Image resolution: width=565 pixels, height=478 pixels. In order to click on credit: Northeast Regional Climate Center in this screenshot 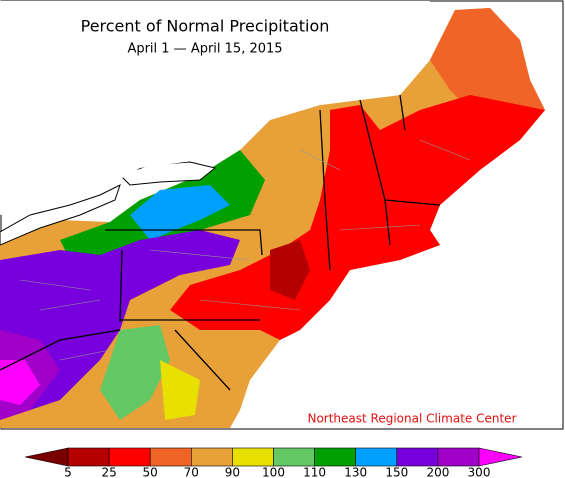, I will do `click(411, 419)`.